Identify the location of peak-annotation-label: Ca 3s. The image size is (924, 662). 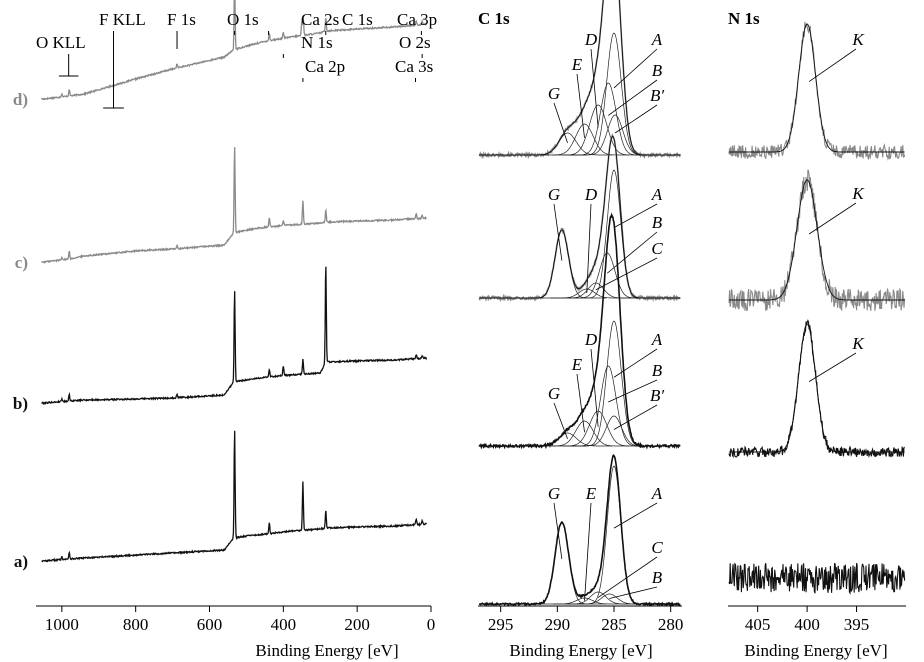
(414, 66).